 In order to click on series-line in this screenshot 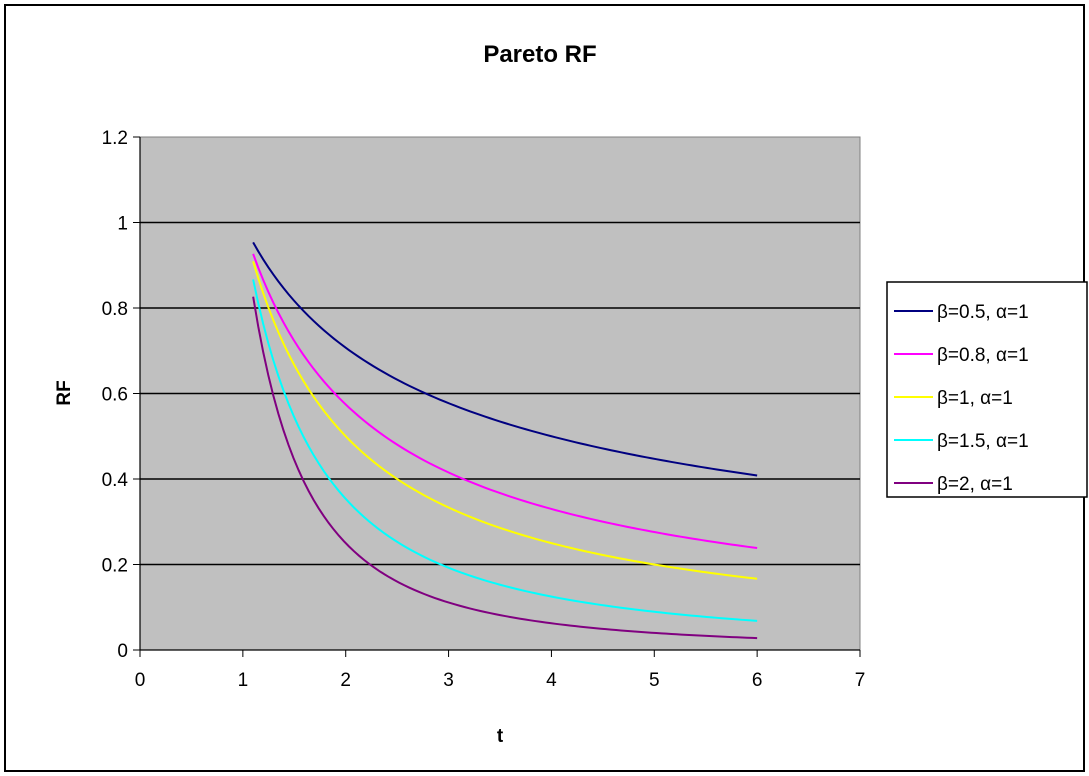, I will do `click(505, 359)`.